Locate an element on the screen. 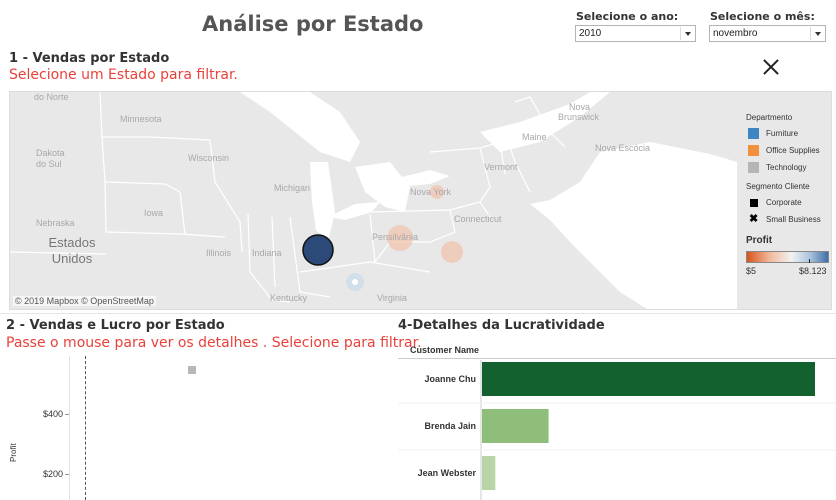 The height and width of the screenshot is (500, 836). customer-column-header: Customer Name is located at coordinates (617, 352).